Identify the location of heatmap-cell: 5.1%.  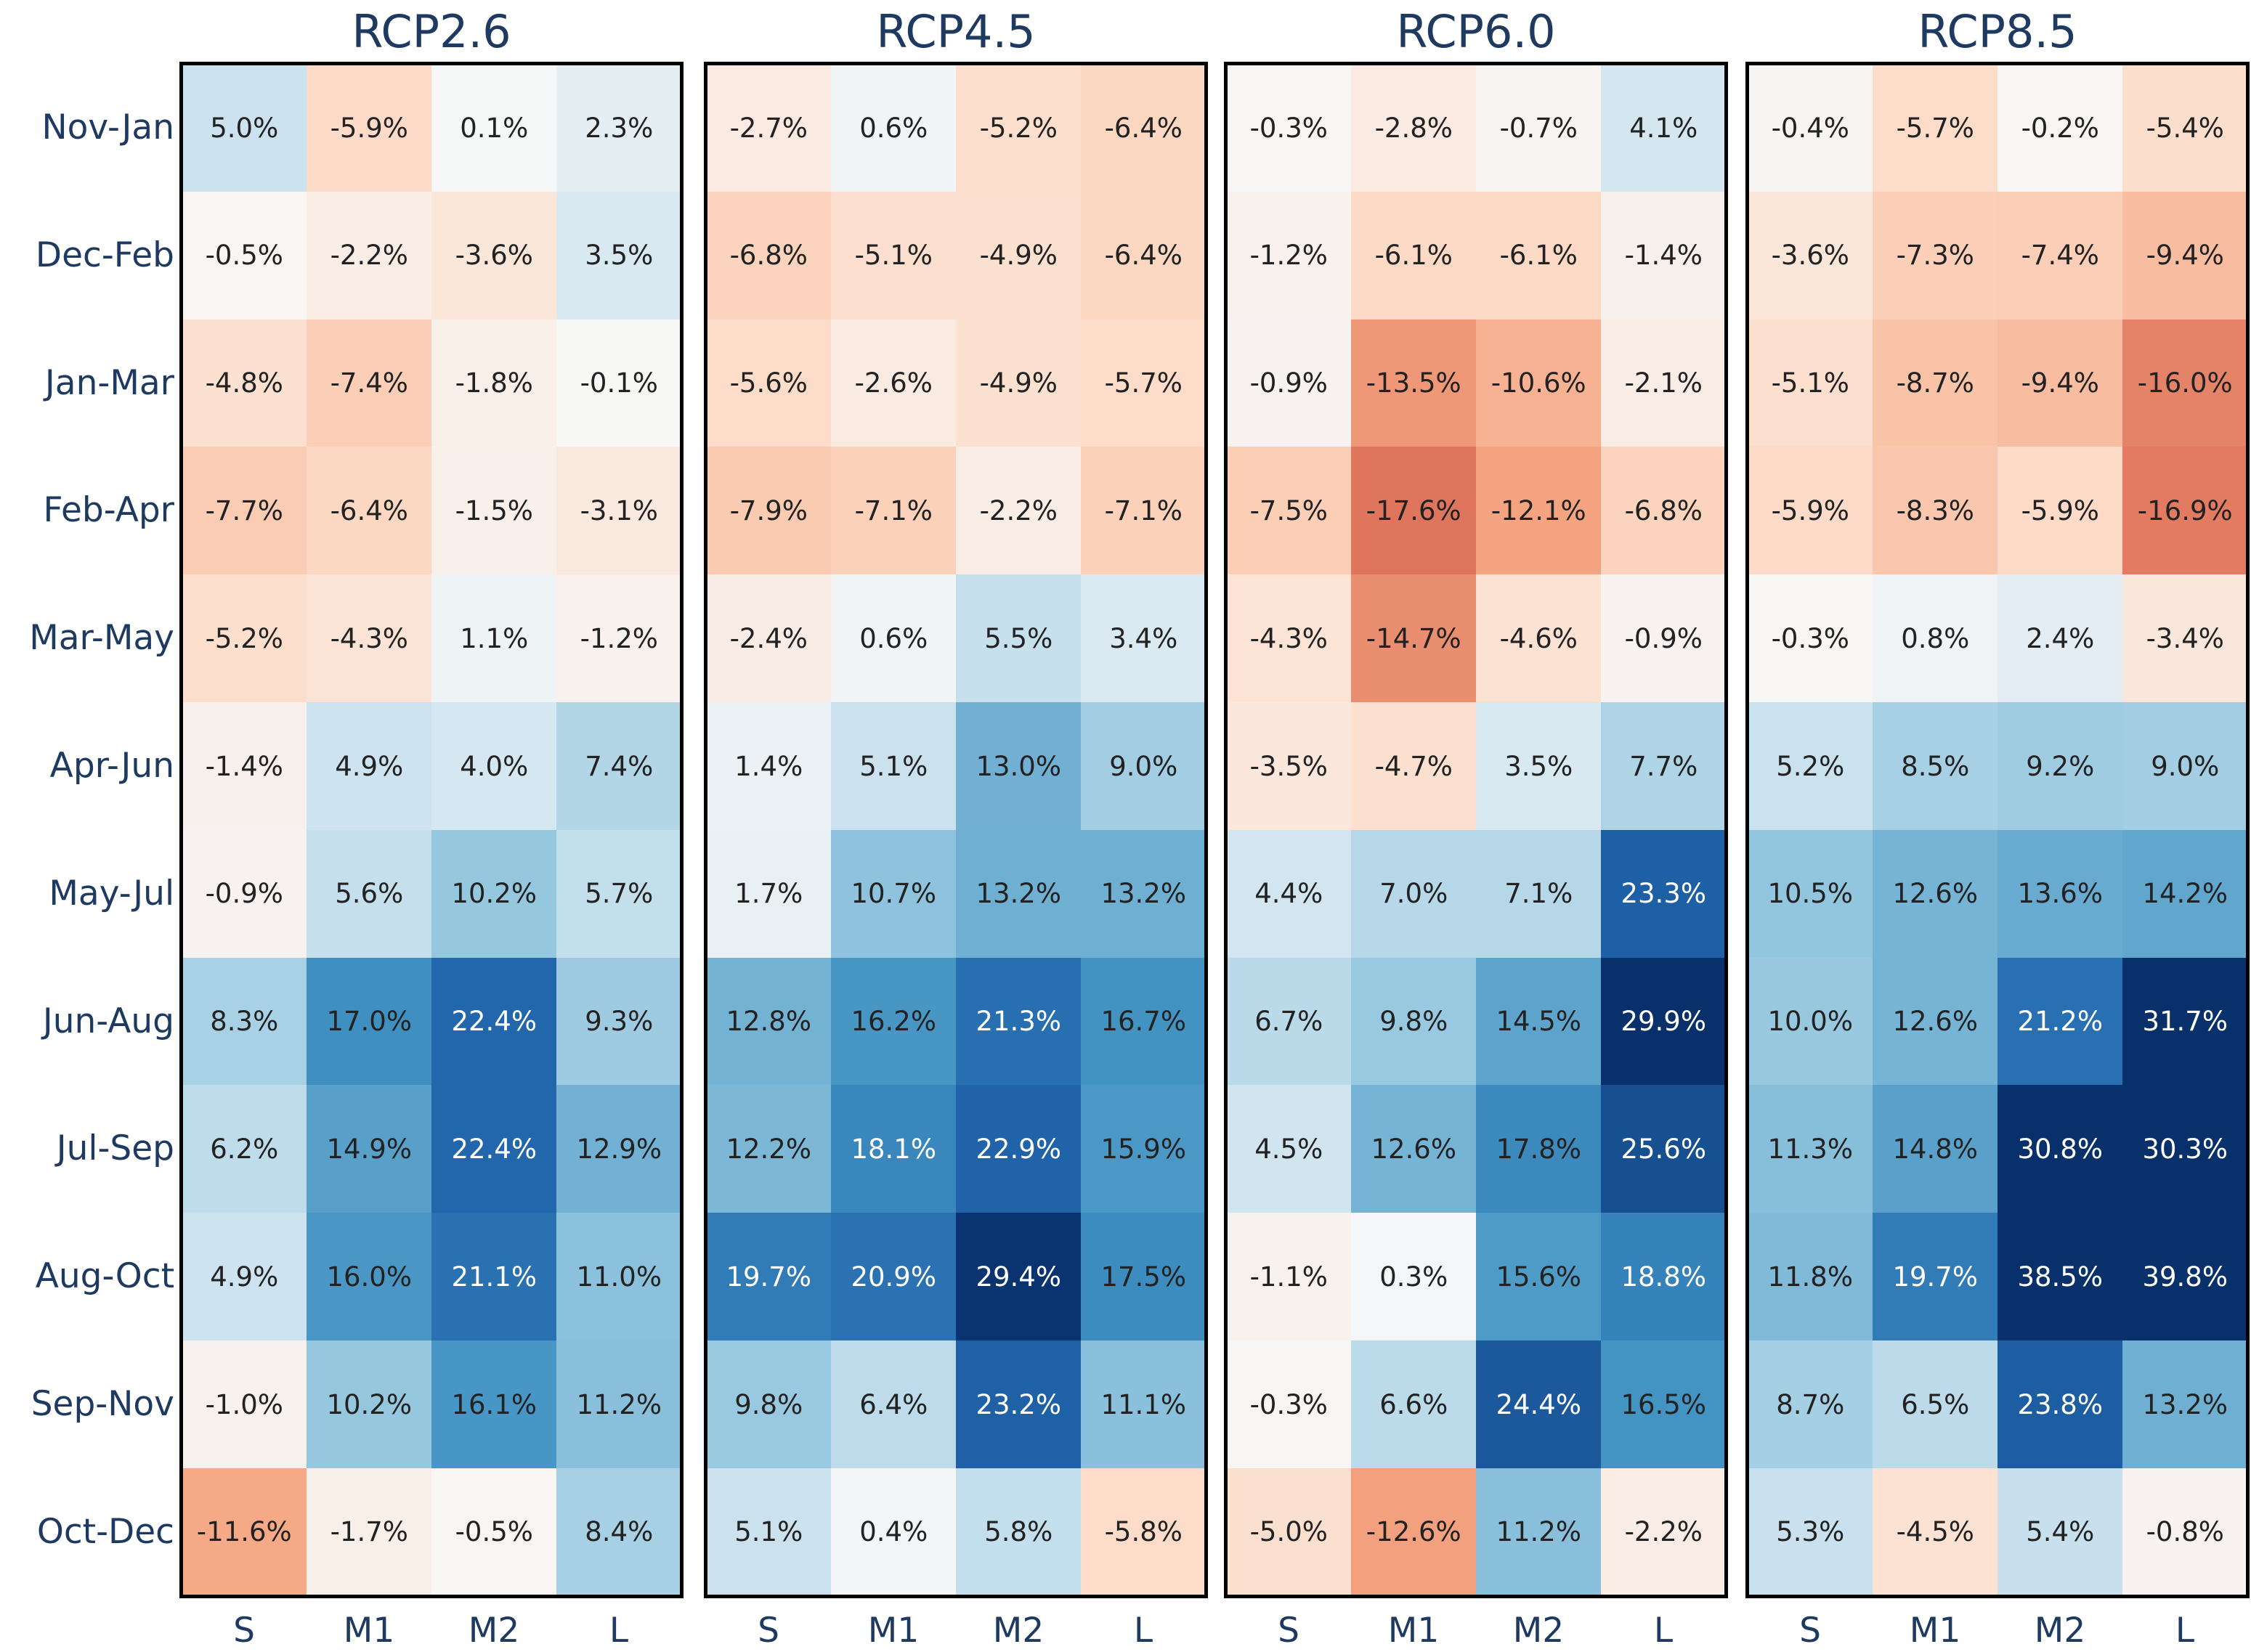
(769, 1532).